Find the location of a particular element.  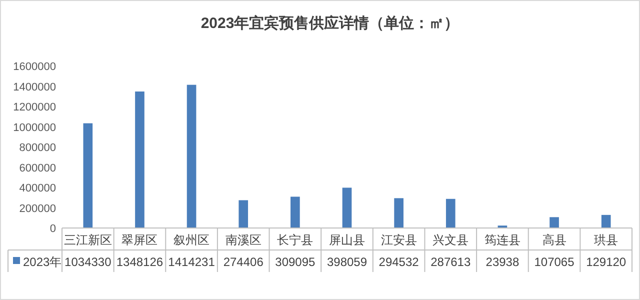

y-tick-label: 600000 is located at coordinates (37, 168).